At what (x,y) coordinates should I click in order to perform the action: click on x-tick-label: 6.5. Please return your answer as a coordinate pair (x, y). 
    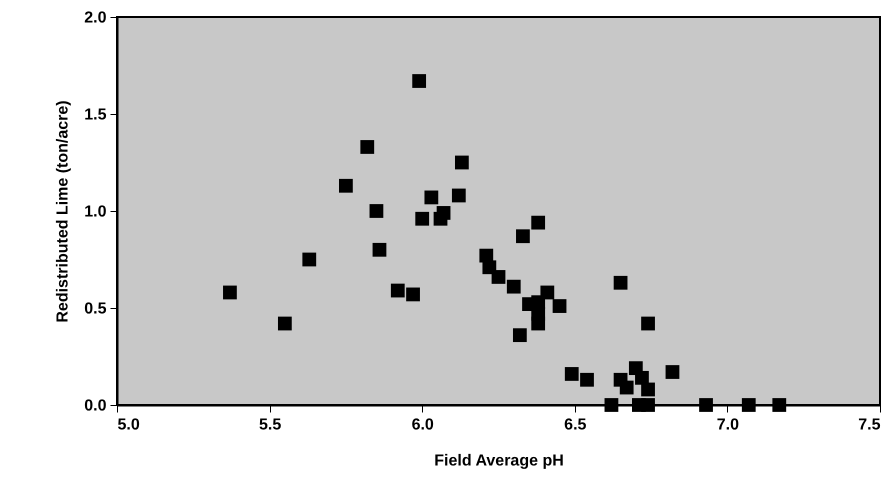
    Looking at the image, I should click on (575, 425).